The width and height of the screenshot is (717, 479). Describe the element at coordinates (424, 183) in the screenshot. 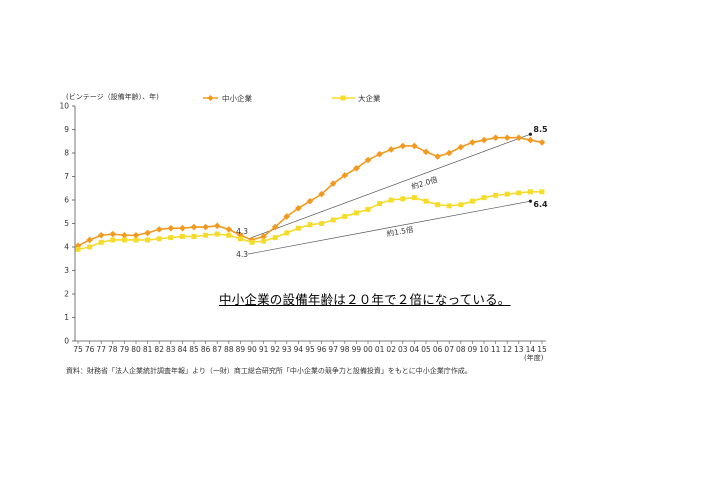

I see `ratio-label-sme: 約2.0倍` at that location.